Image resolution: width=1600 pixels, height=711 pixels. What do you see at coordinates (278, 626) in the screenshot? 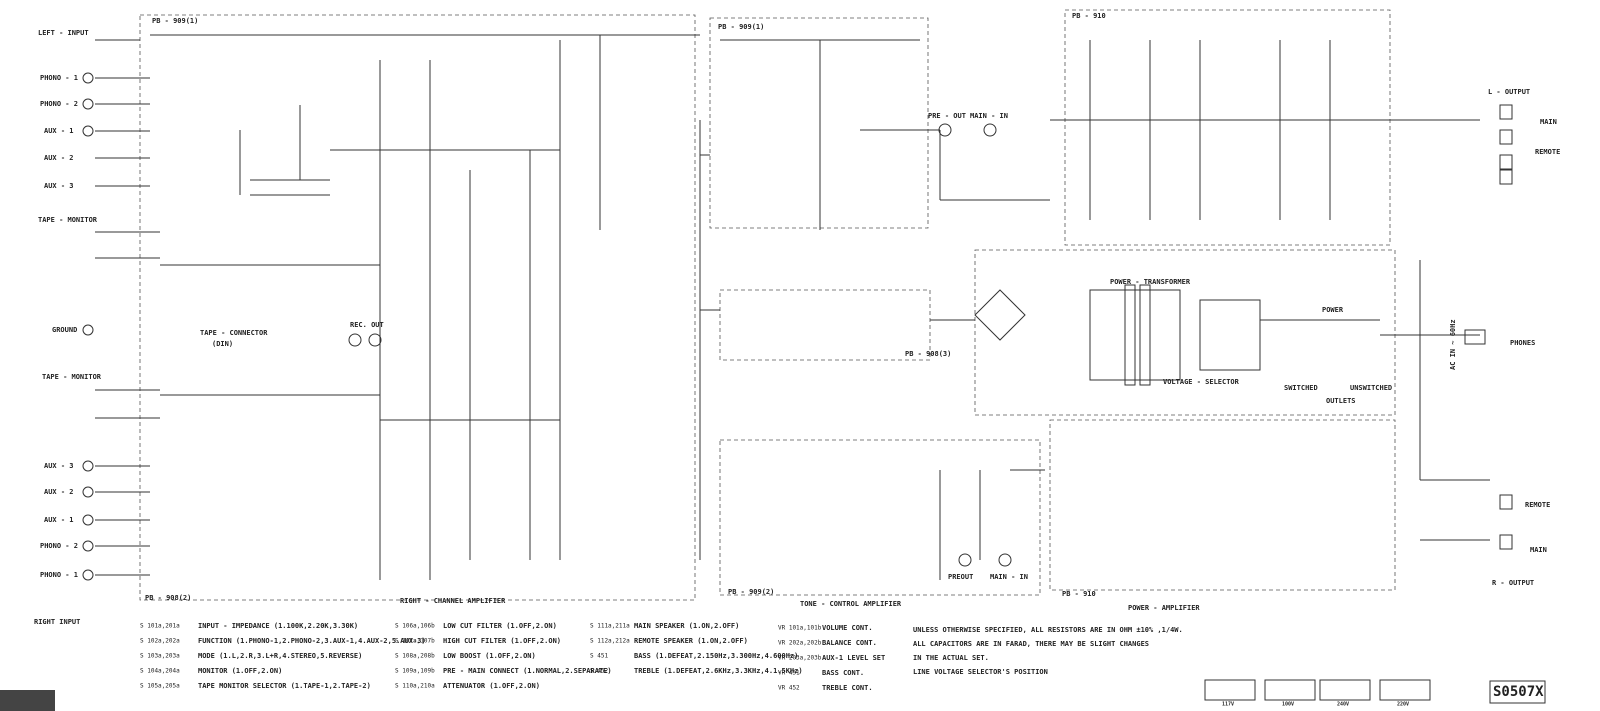
I see `switch-label: INPUT - IMPEDANCE (1.100K,2.20K,3.30K)` at bounding box center [278, 626].